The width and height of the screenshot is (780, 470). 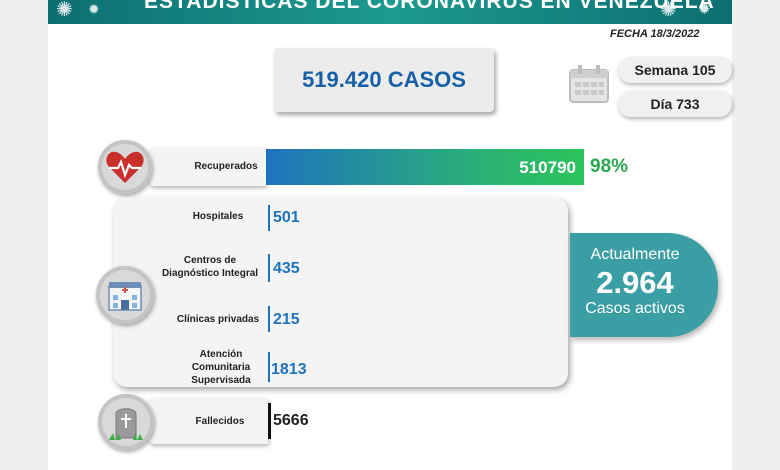 I want to click on deaths-marker, so click(x=269, y=421).